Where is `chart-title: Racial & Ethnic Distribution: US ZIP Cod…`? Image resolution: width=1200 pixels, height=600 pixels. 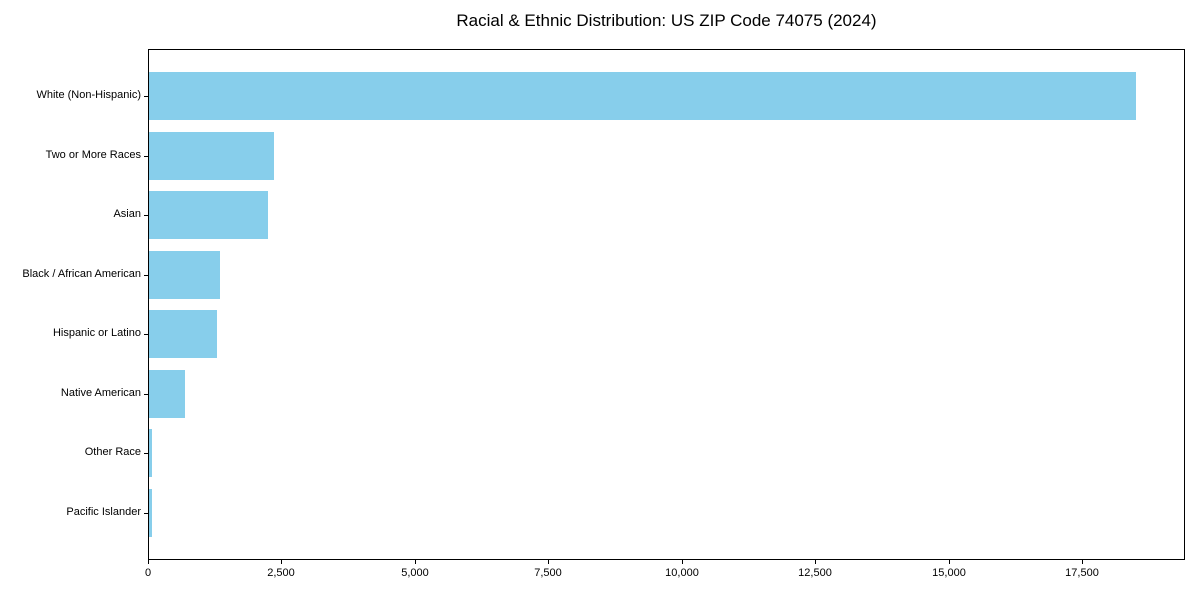 chart-title: Racial & Ethnic Distribution: US ZIP Cod… is located at coordinates (666, 20).